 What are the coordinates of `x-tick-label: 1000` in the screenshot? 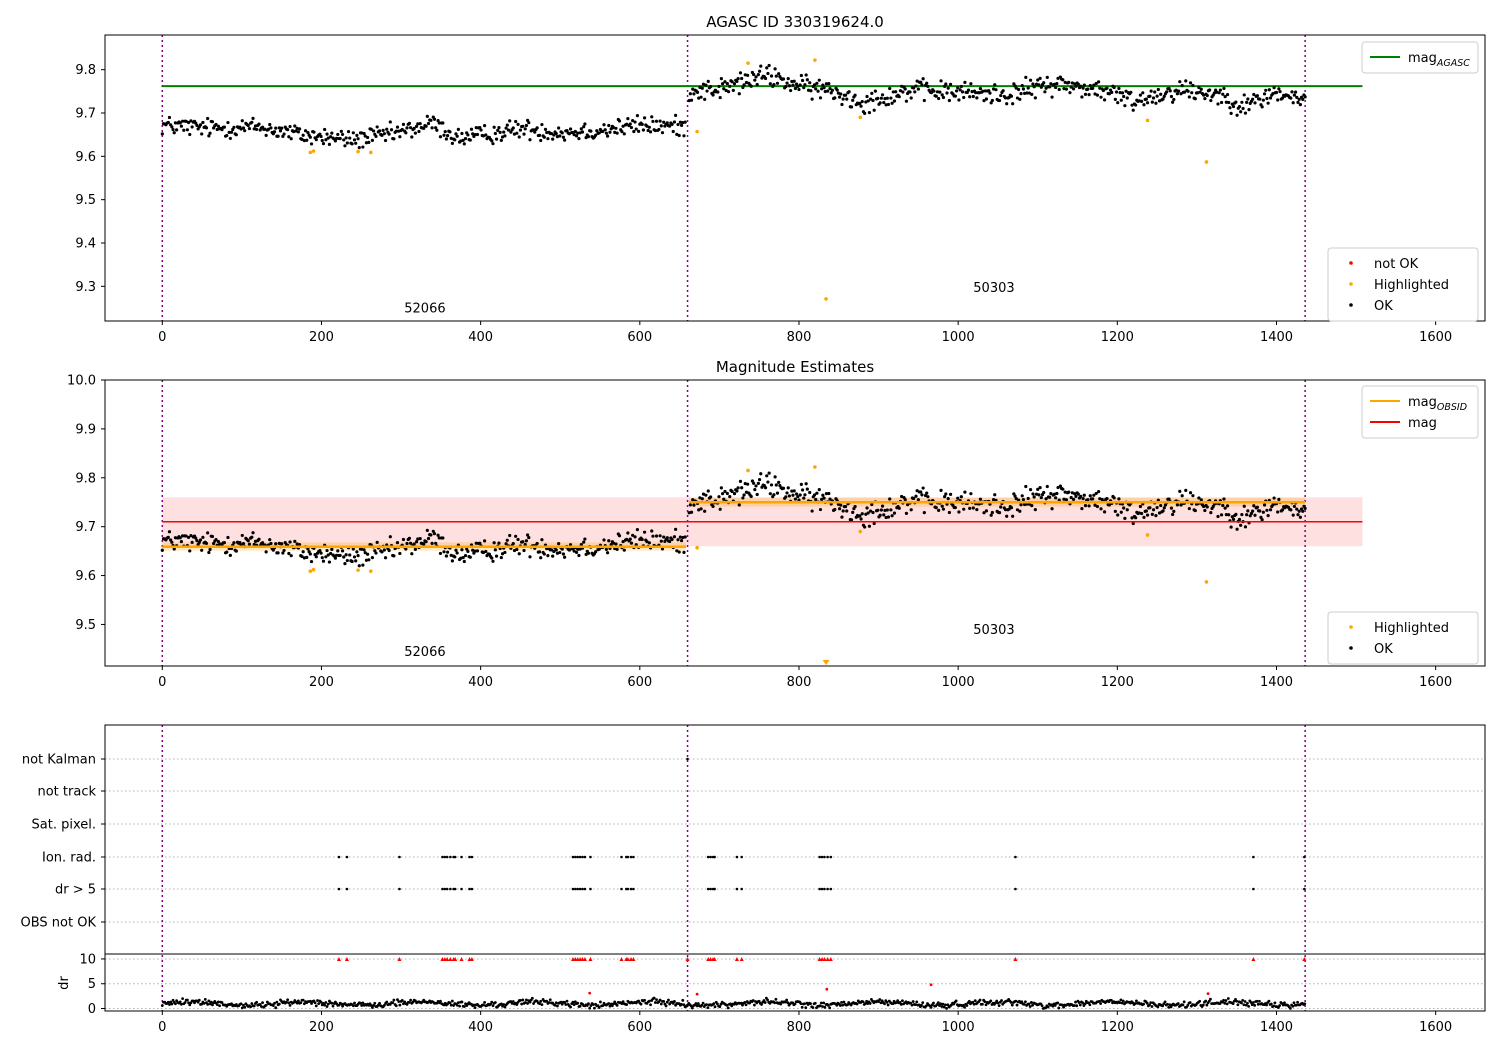 It's located at (958, 682).